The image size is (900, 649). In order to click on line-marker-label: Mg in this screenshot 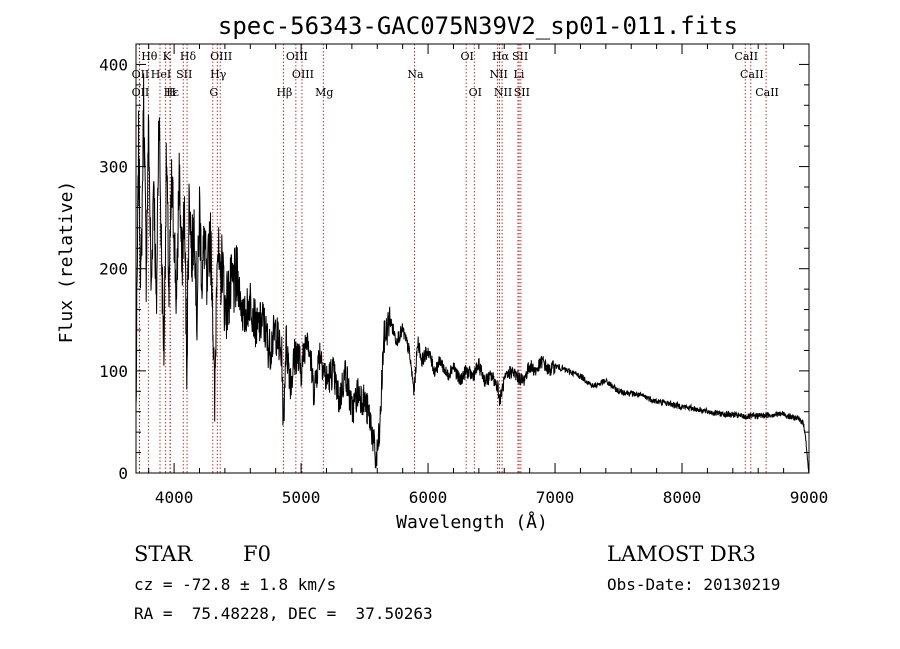, I will do `click(324, 92)`.